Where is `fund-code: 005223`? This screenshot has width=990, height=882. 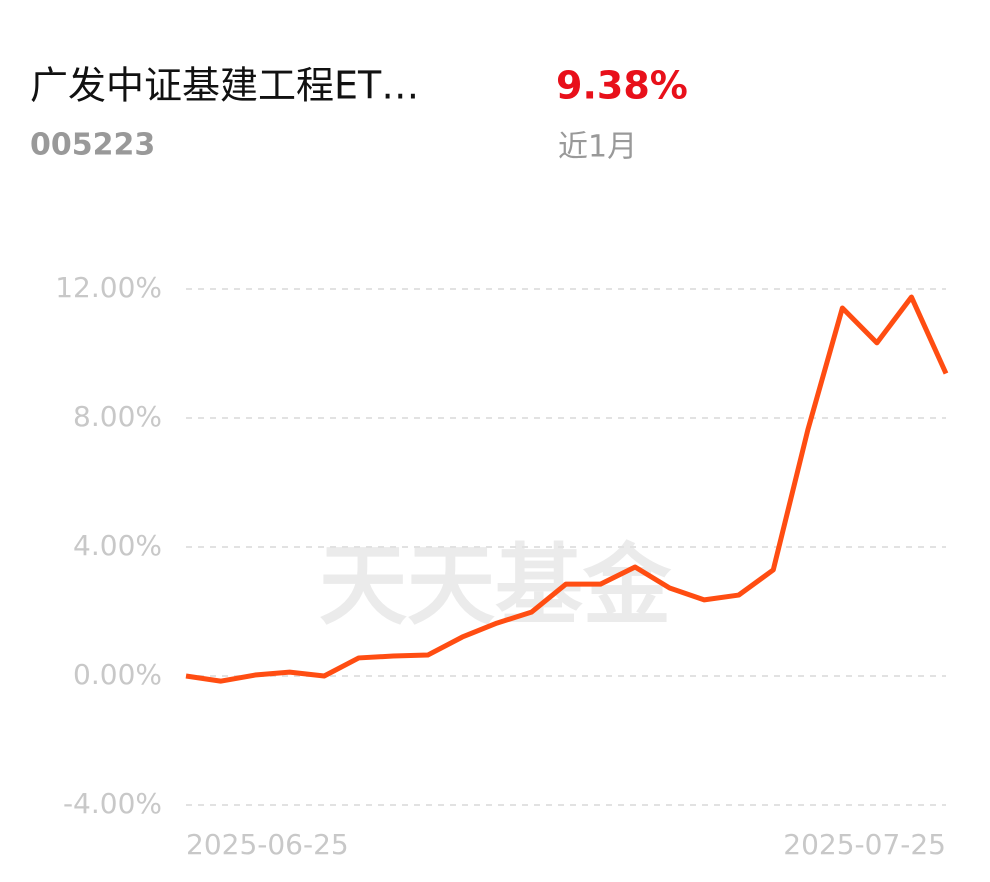 fund-code: 005223 is located at coordinates (92, 145).